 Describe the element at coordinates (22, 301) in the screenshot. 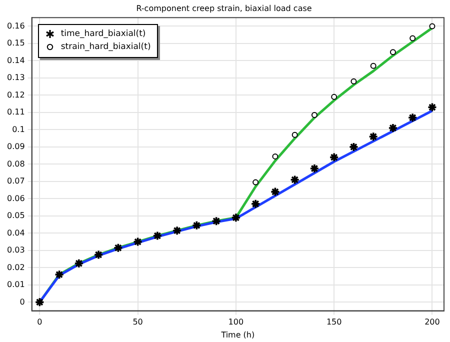

I see `y-tick-label: 0` at that location.